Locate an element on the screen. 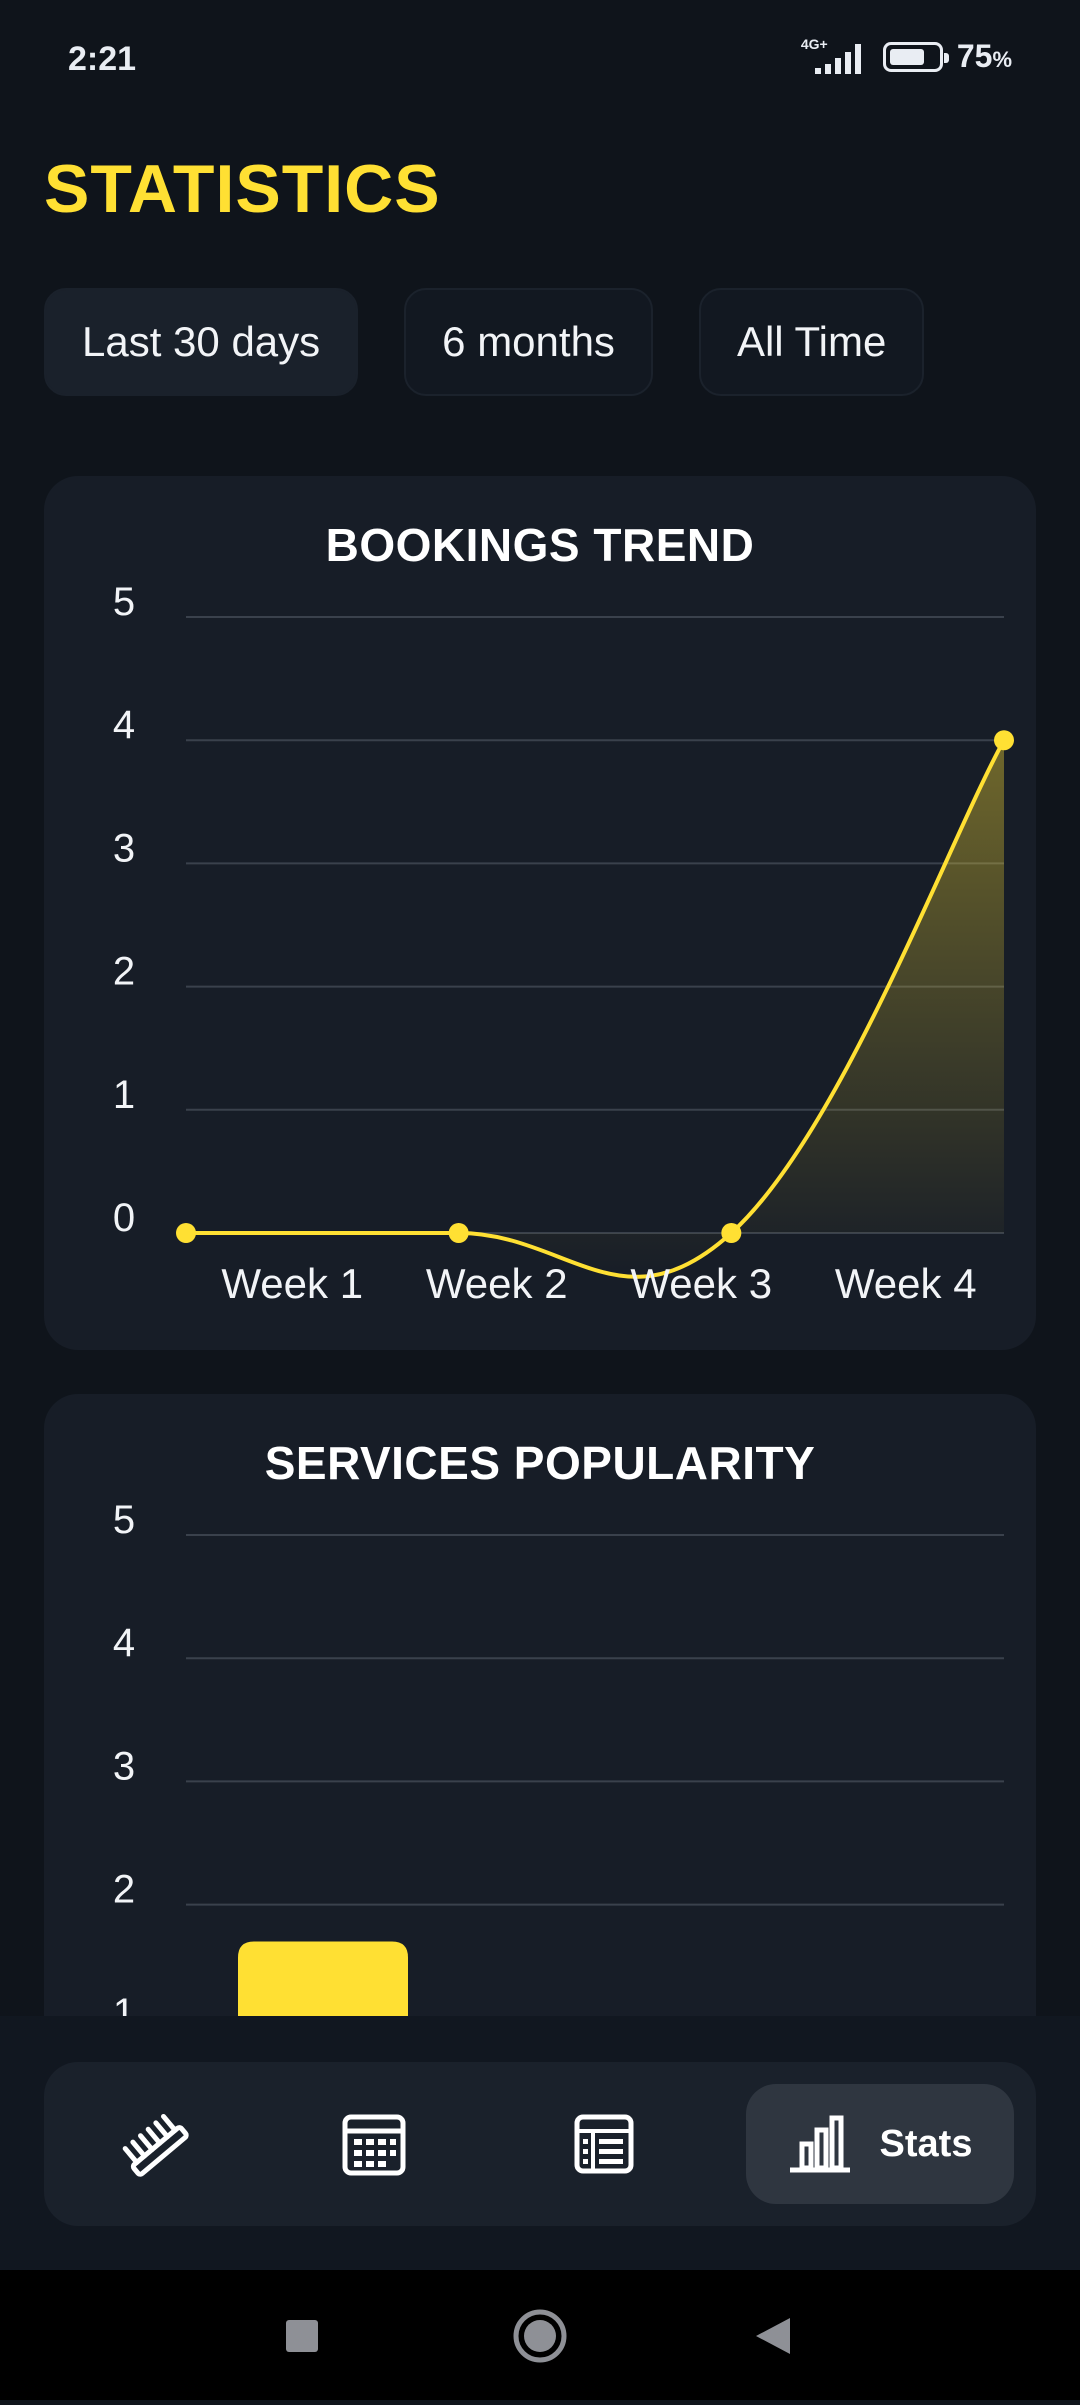  filter-all-time: All Time is located at coordinates (811, 342).